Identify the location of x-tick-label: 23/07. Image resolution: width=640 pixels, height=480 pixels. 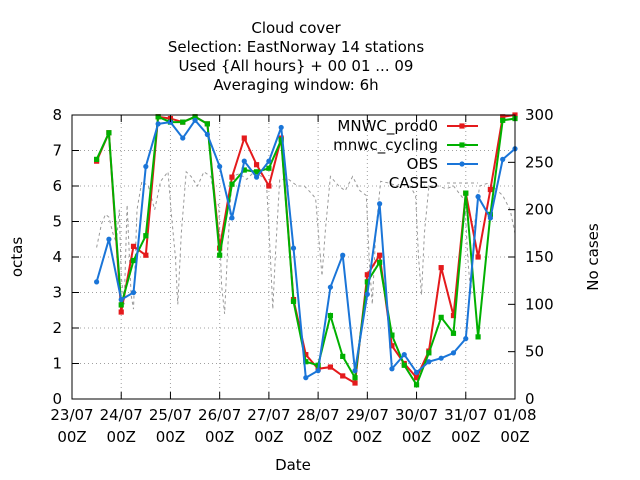
(71, 415).